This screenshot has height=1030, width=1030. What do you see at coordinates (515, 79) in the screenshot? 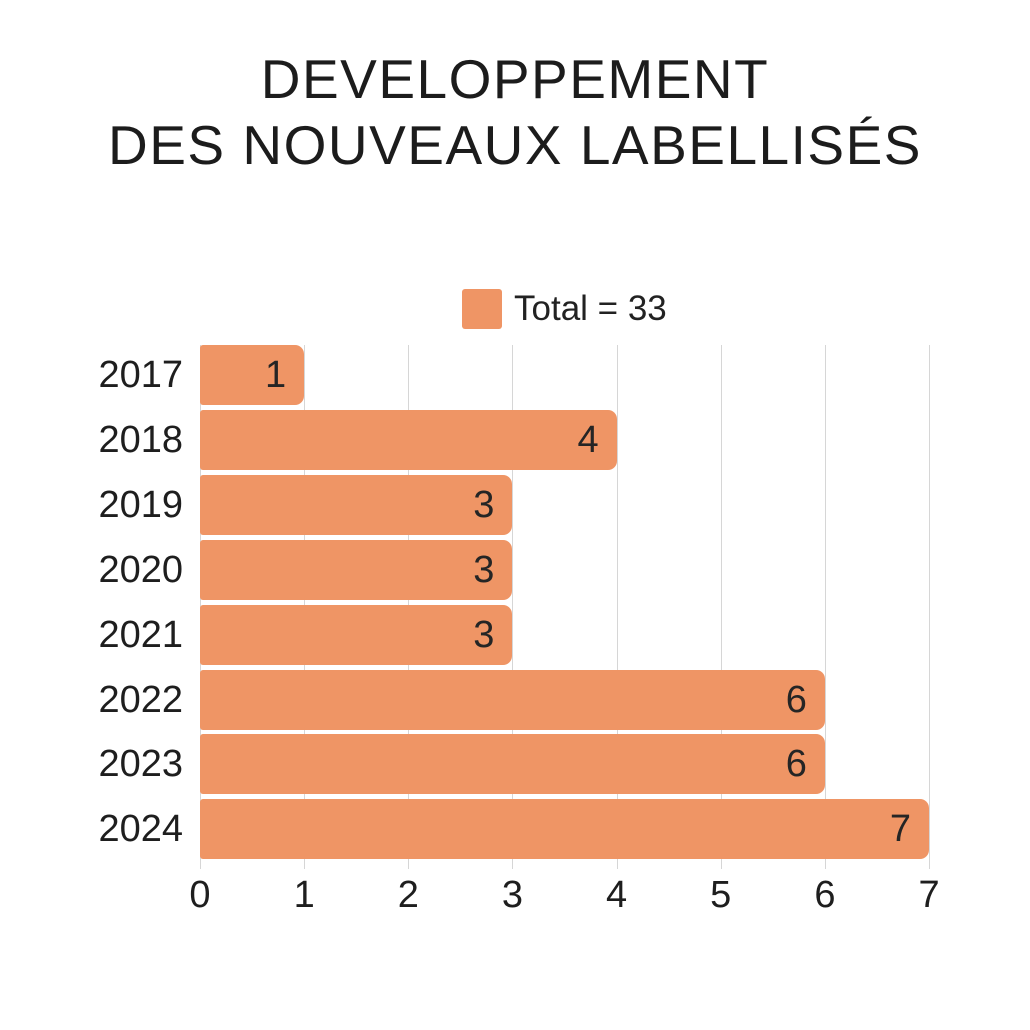
I see `chart-title-line1: DEVELOPPEMENT` at bounding box center [515, 79].